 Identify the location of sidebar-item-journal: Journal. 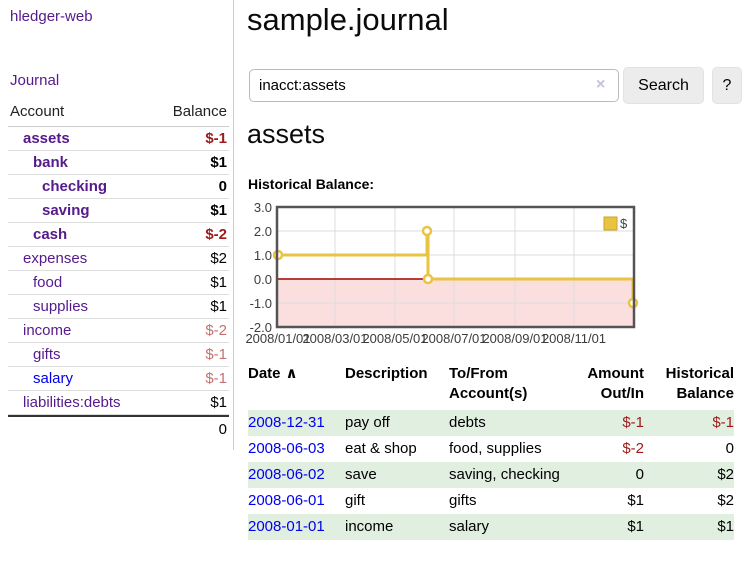
(35, 80).